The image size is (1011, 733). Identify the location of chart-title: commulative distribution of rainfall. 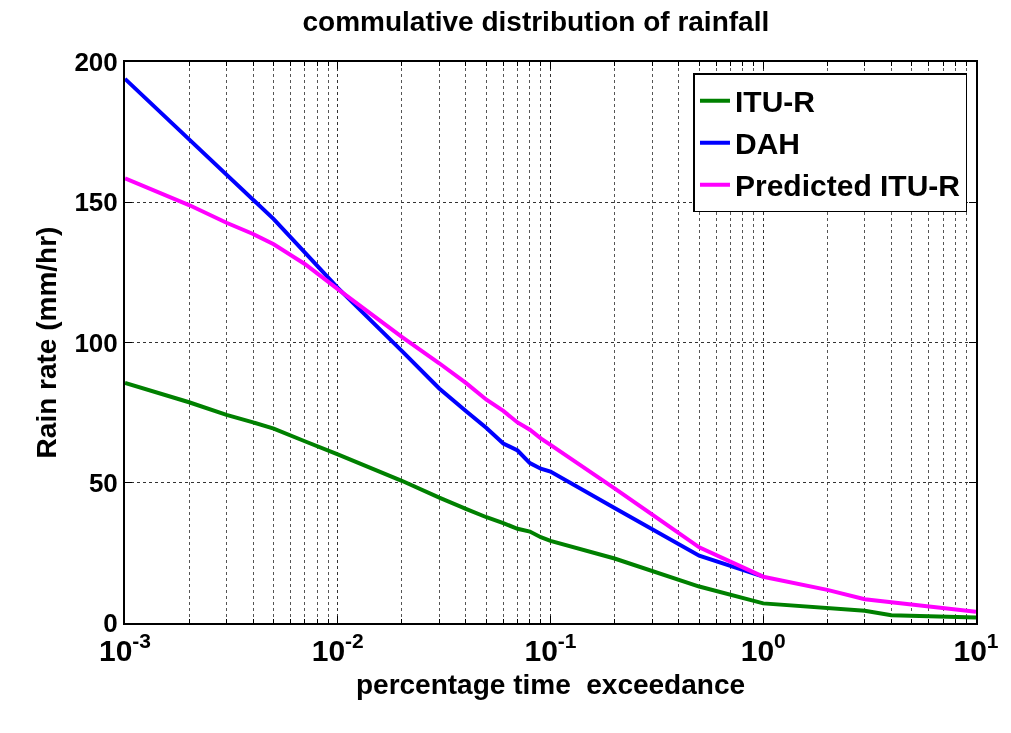
(536, 21).